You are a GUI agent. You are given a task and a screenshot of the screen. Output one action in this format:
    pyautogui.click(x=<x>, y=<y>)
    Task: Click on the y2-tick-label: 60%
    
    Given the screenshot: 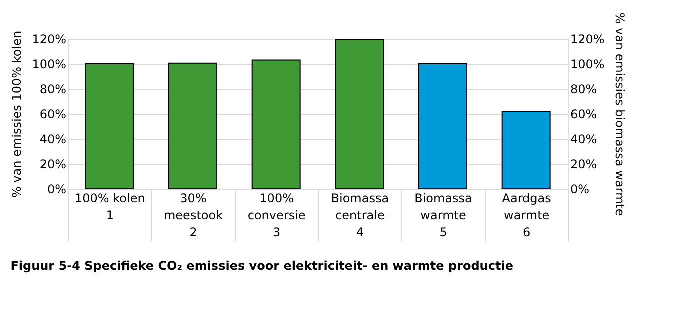 What is the action you would take?
    pyautogui.click(x=584, y=115)
    